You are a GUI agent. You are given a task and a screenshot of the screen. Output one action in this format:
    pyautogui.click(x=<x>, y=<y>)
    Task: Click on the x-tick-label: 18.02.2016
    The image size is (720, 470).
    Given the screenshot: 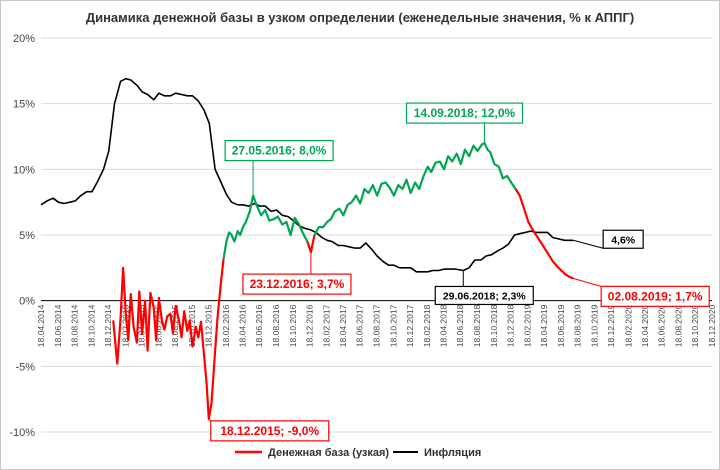 What is the action you would take?
    pyautogui.click(x=226, y=325)
    